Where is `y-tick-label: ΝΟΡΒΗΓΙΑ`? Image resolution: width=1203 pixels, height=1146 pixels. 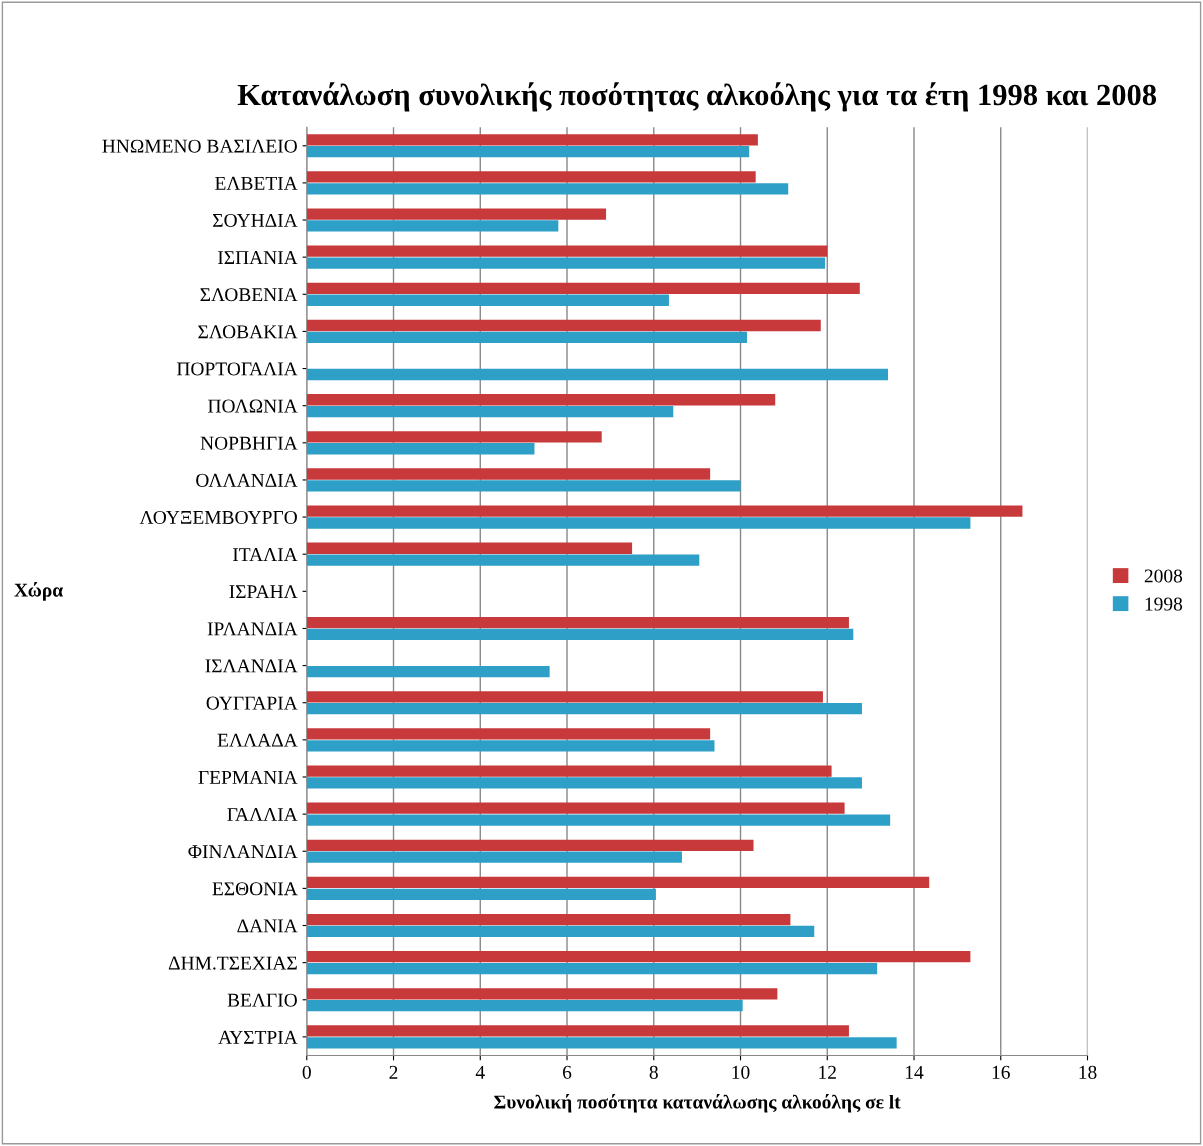
y-tick-label: ΝΟΡΒΗΓΙΑ is located at coordinates (249, 443).